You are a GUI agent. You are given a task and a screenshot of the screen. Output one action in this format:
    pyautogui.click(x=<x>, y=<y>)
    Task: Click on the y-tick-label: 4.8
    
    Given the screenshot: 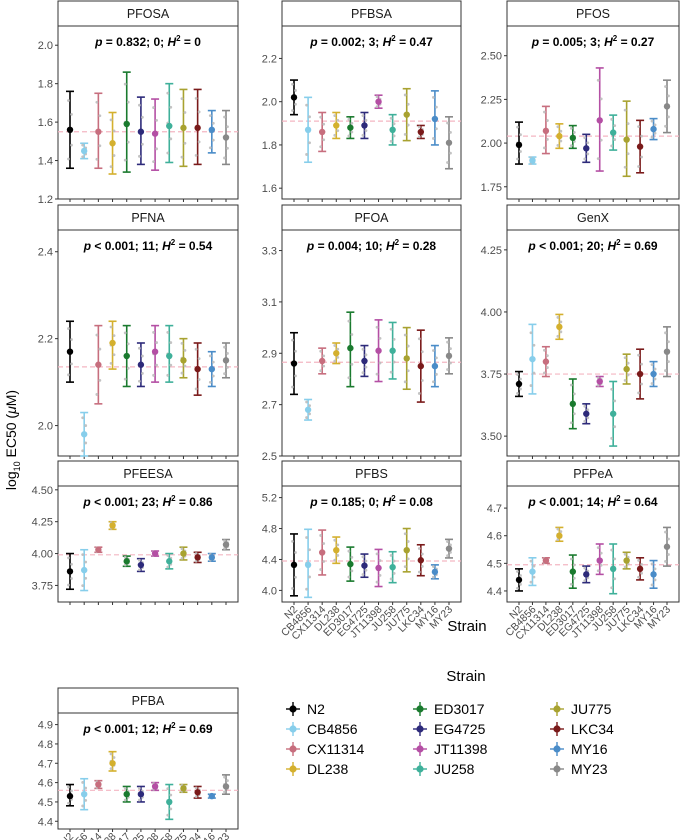 What is the action you would take?
    pyautogui.click(x=269, y=530)
    